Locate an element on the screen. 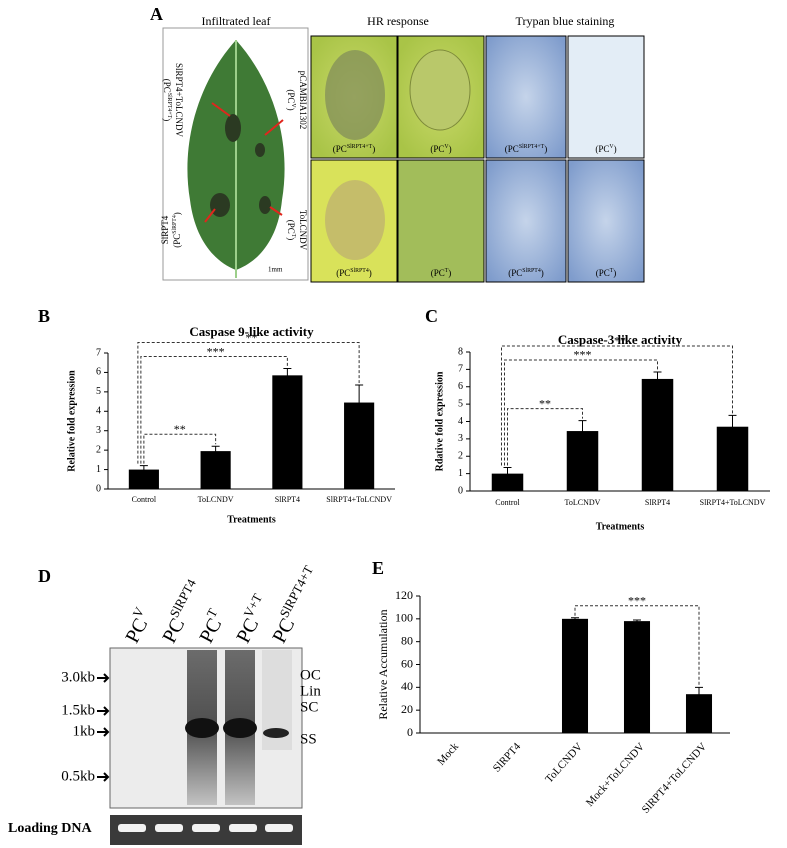 The image size is (787, 848). marker-label: 3.0kb is located at coordinates (78, 677).